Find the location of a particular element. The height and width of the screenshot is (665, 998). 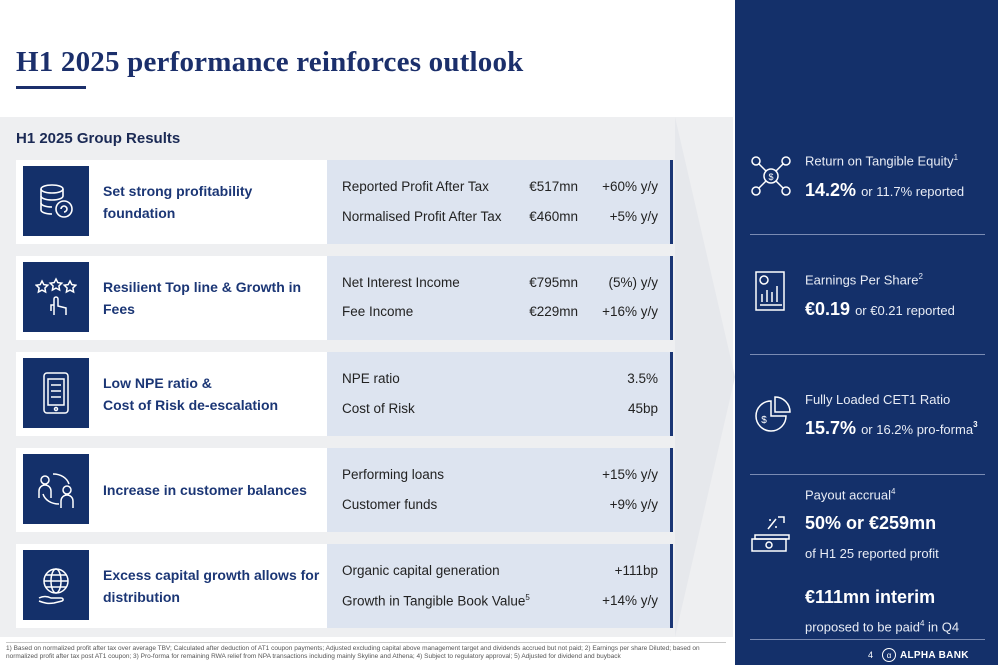

report-chart-icon is located at coordinates (770, 291).